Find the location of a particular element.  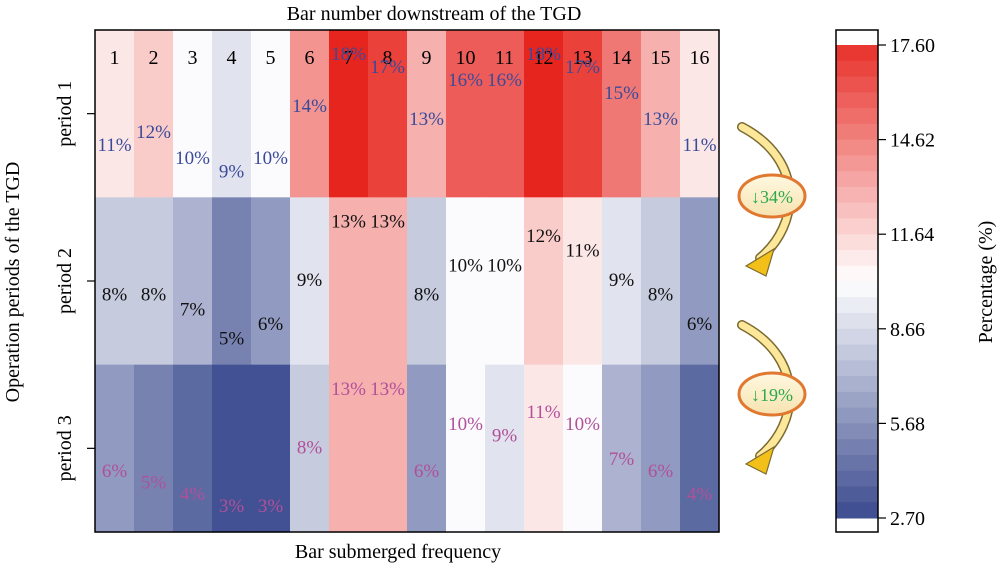

colorbar-label: Percentage (%) is located at coordinates (986, 282).